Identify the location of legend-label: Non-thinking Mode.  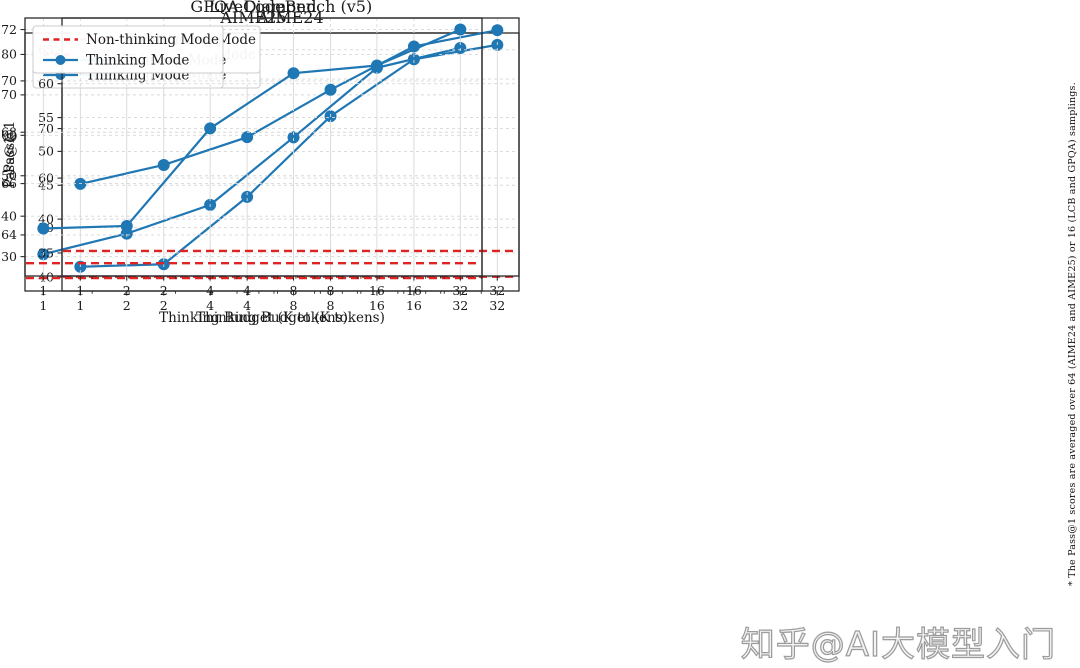
(152, 40).